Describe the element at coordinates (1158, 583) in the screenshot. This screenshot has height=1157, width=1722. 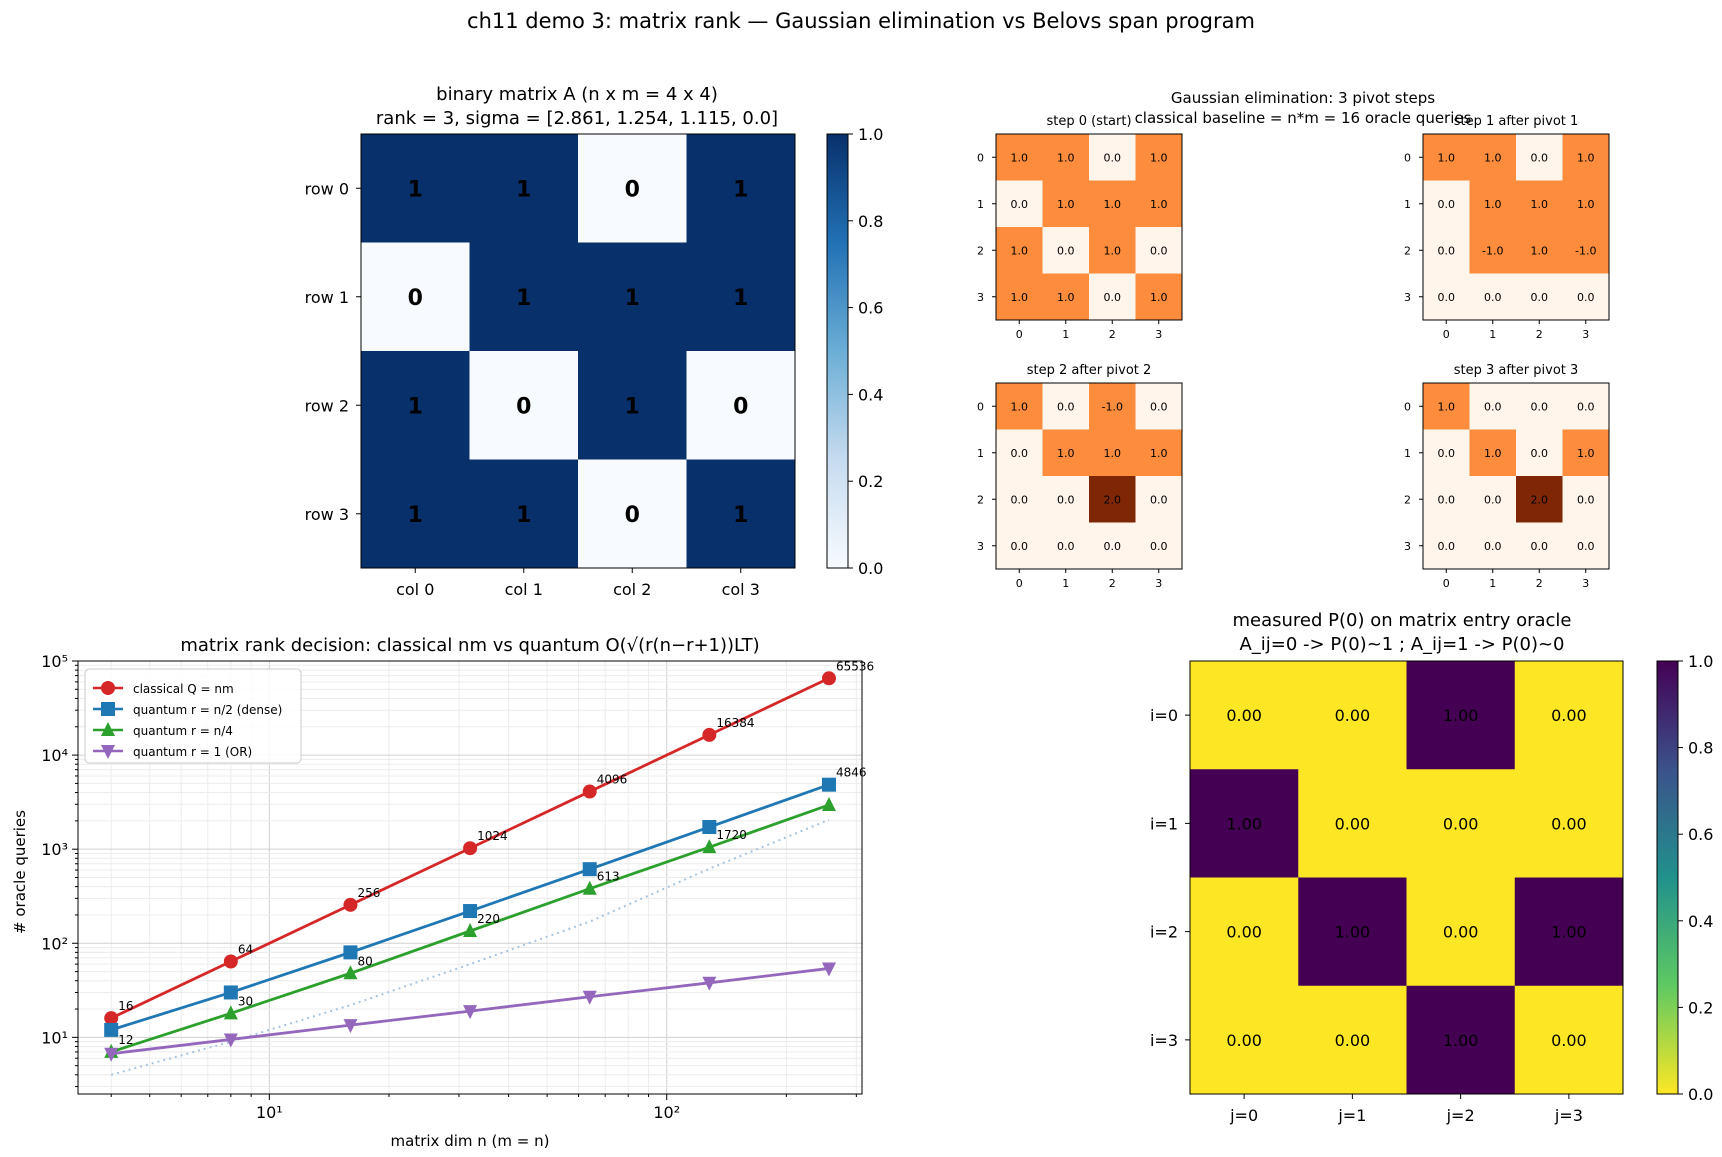
I see `gauss-col-tick-label: 3` at that location.